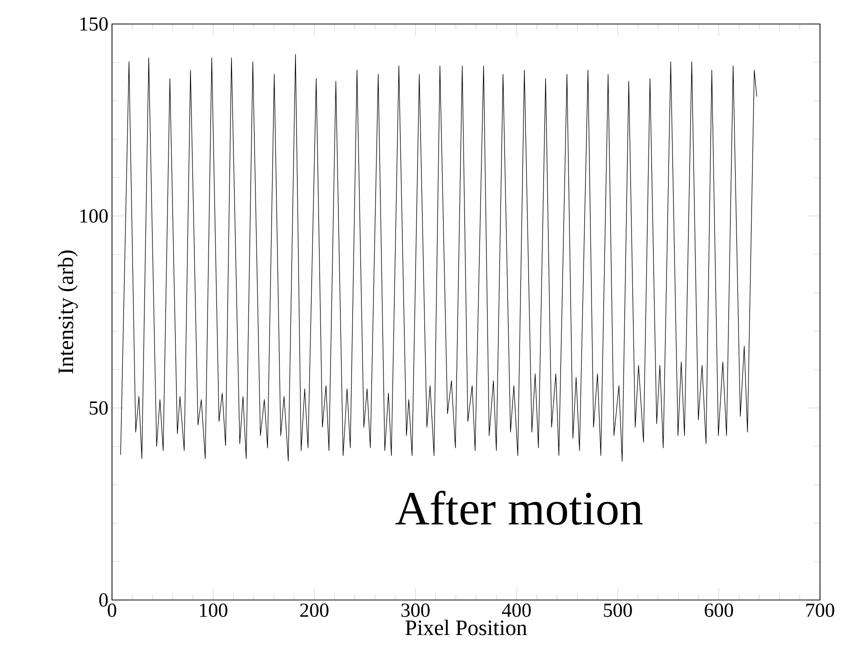 The width and height of the screenshot is (844, 672). I want to click on x-tick-label: 200, so click(314, 610).